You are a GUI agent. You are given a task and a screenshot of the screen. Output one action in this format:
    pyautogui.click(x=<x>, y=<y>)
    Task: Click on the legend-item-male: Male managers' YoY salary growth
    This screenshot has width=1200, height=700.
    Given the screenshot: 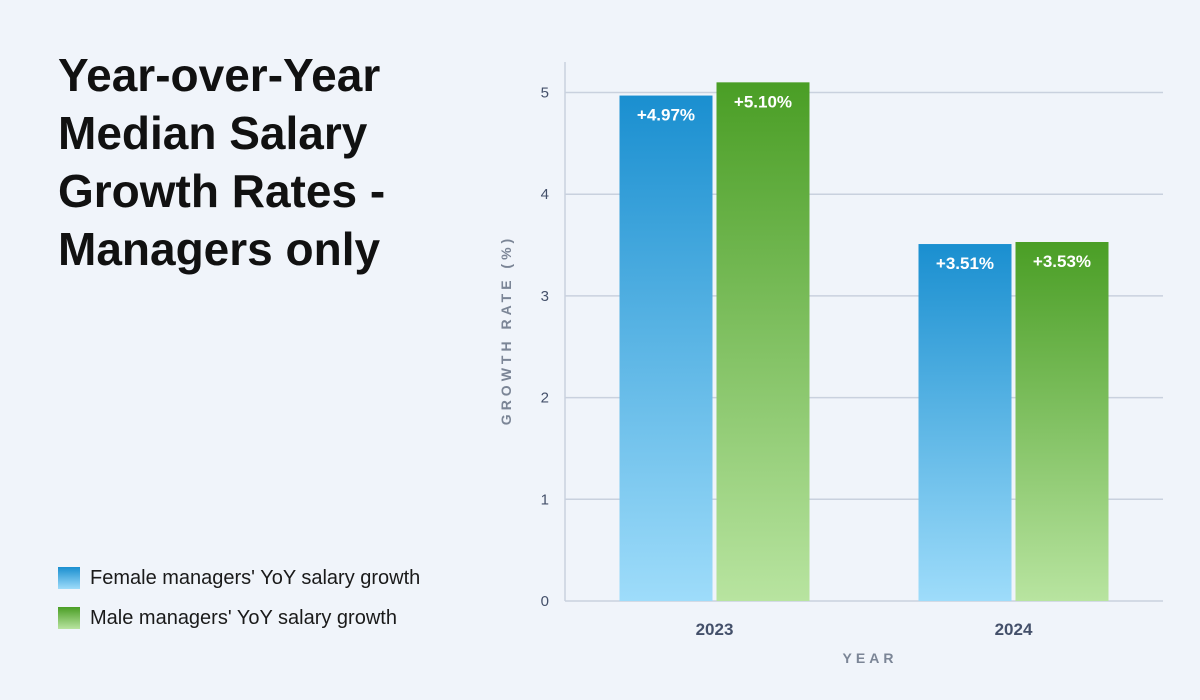 What is the action you would take?
    pyautogui.click(x=239, y=618)
    